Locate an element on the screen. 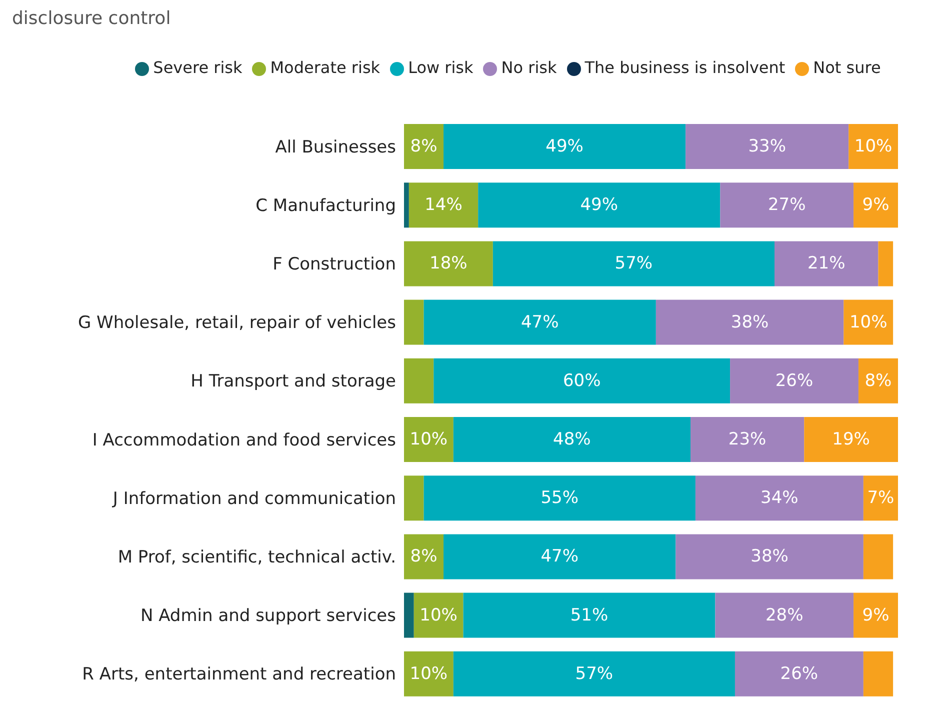 This screenshot has height=707, width=947. legend-label: Not sure is located at coordinates (847, 67).